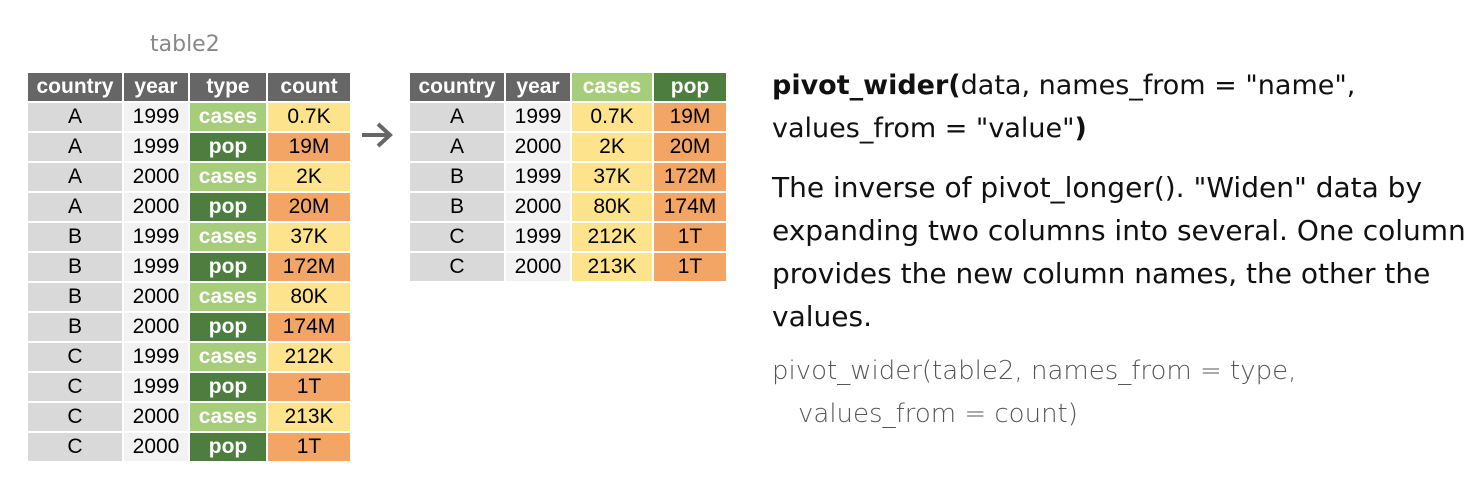 This screenshot has width=1480, height=502. I want to click on table-row: A 1999 cases 0.7K, so click(189, 117).